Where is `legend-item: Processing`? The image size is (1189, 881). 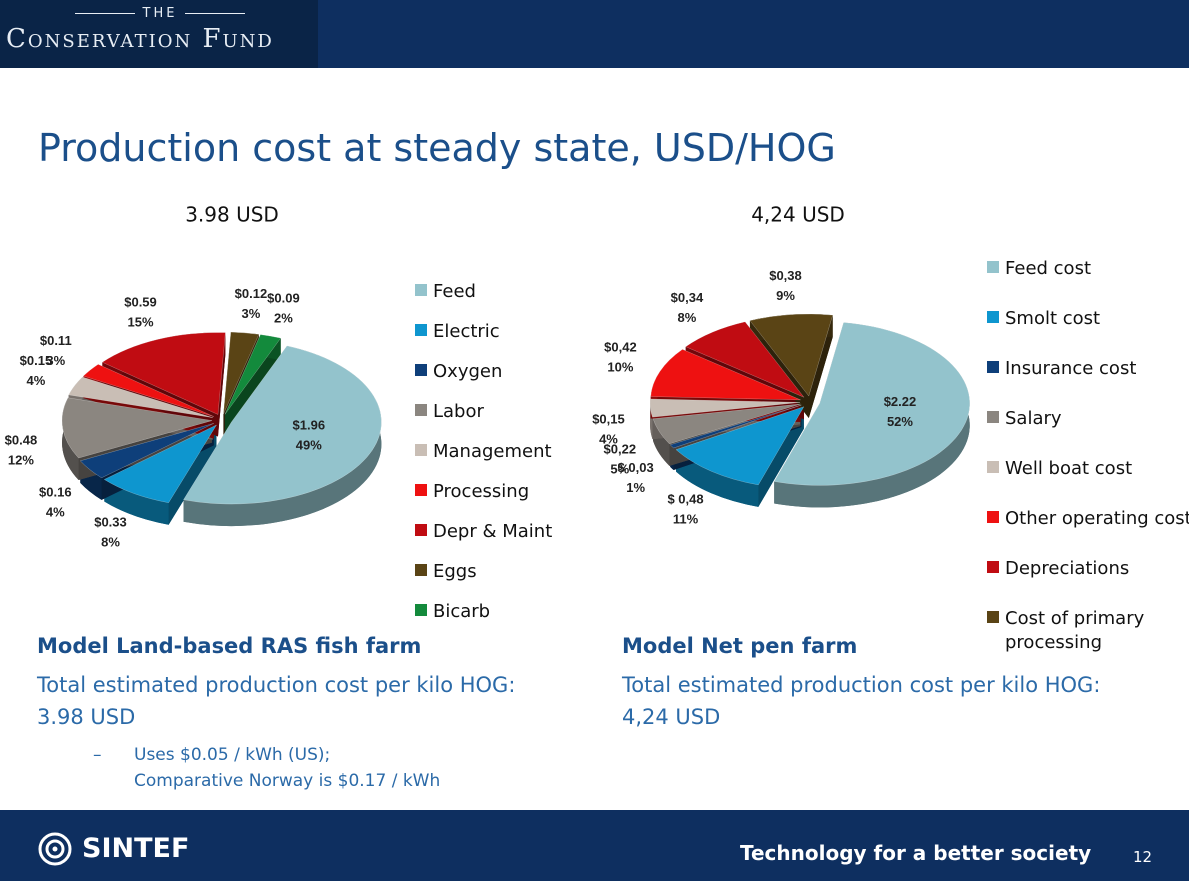 legend-item: Processing is located at coordinates (504, 492).